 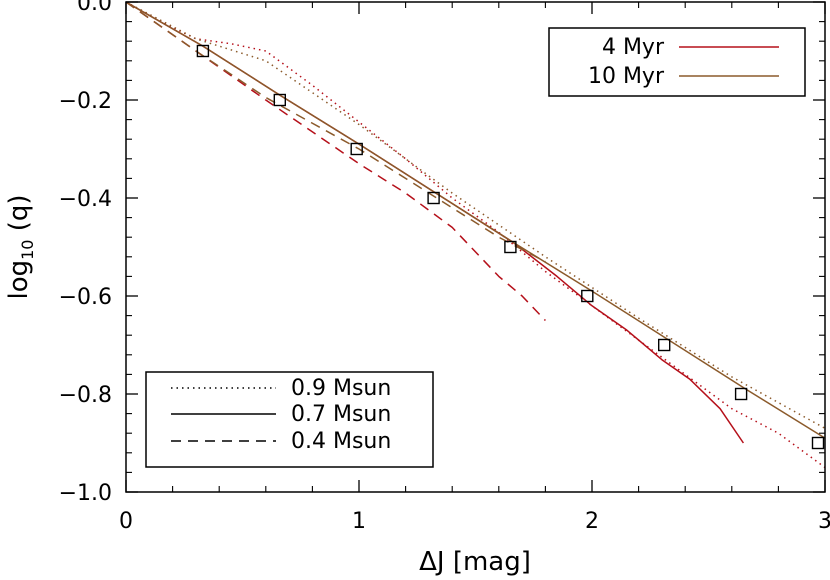 I want to click on x-axis-label: ΔJ [mag], so click(x=475, y=562).